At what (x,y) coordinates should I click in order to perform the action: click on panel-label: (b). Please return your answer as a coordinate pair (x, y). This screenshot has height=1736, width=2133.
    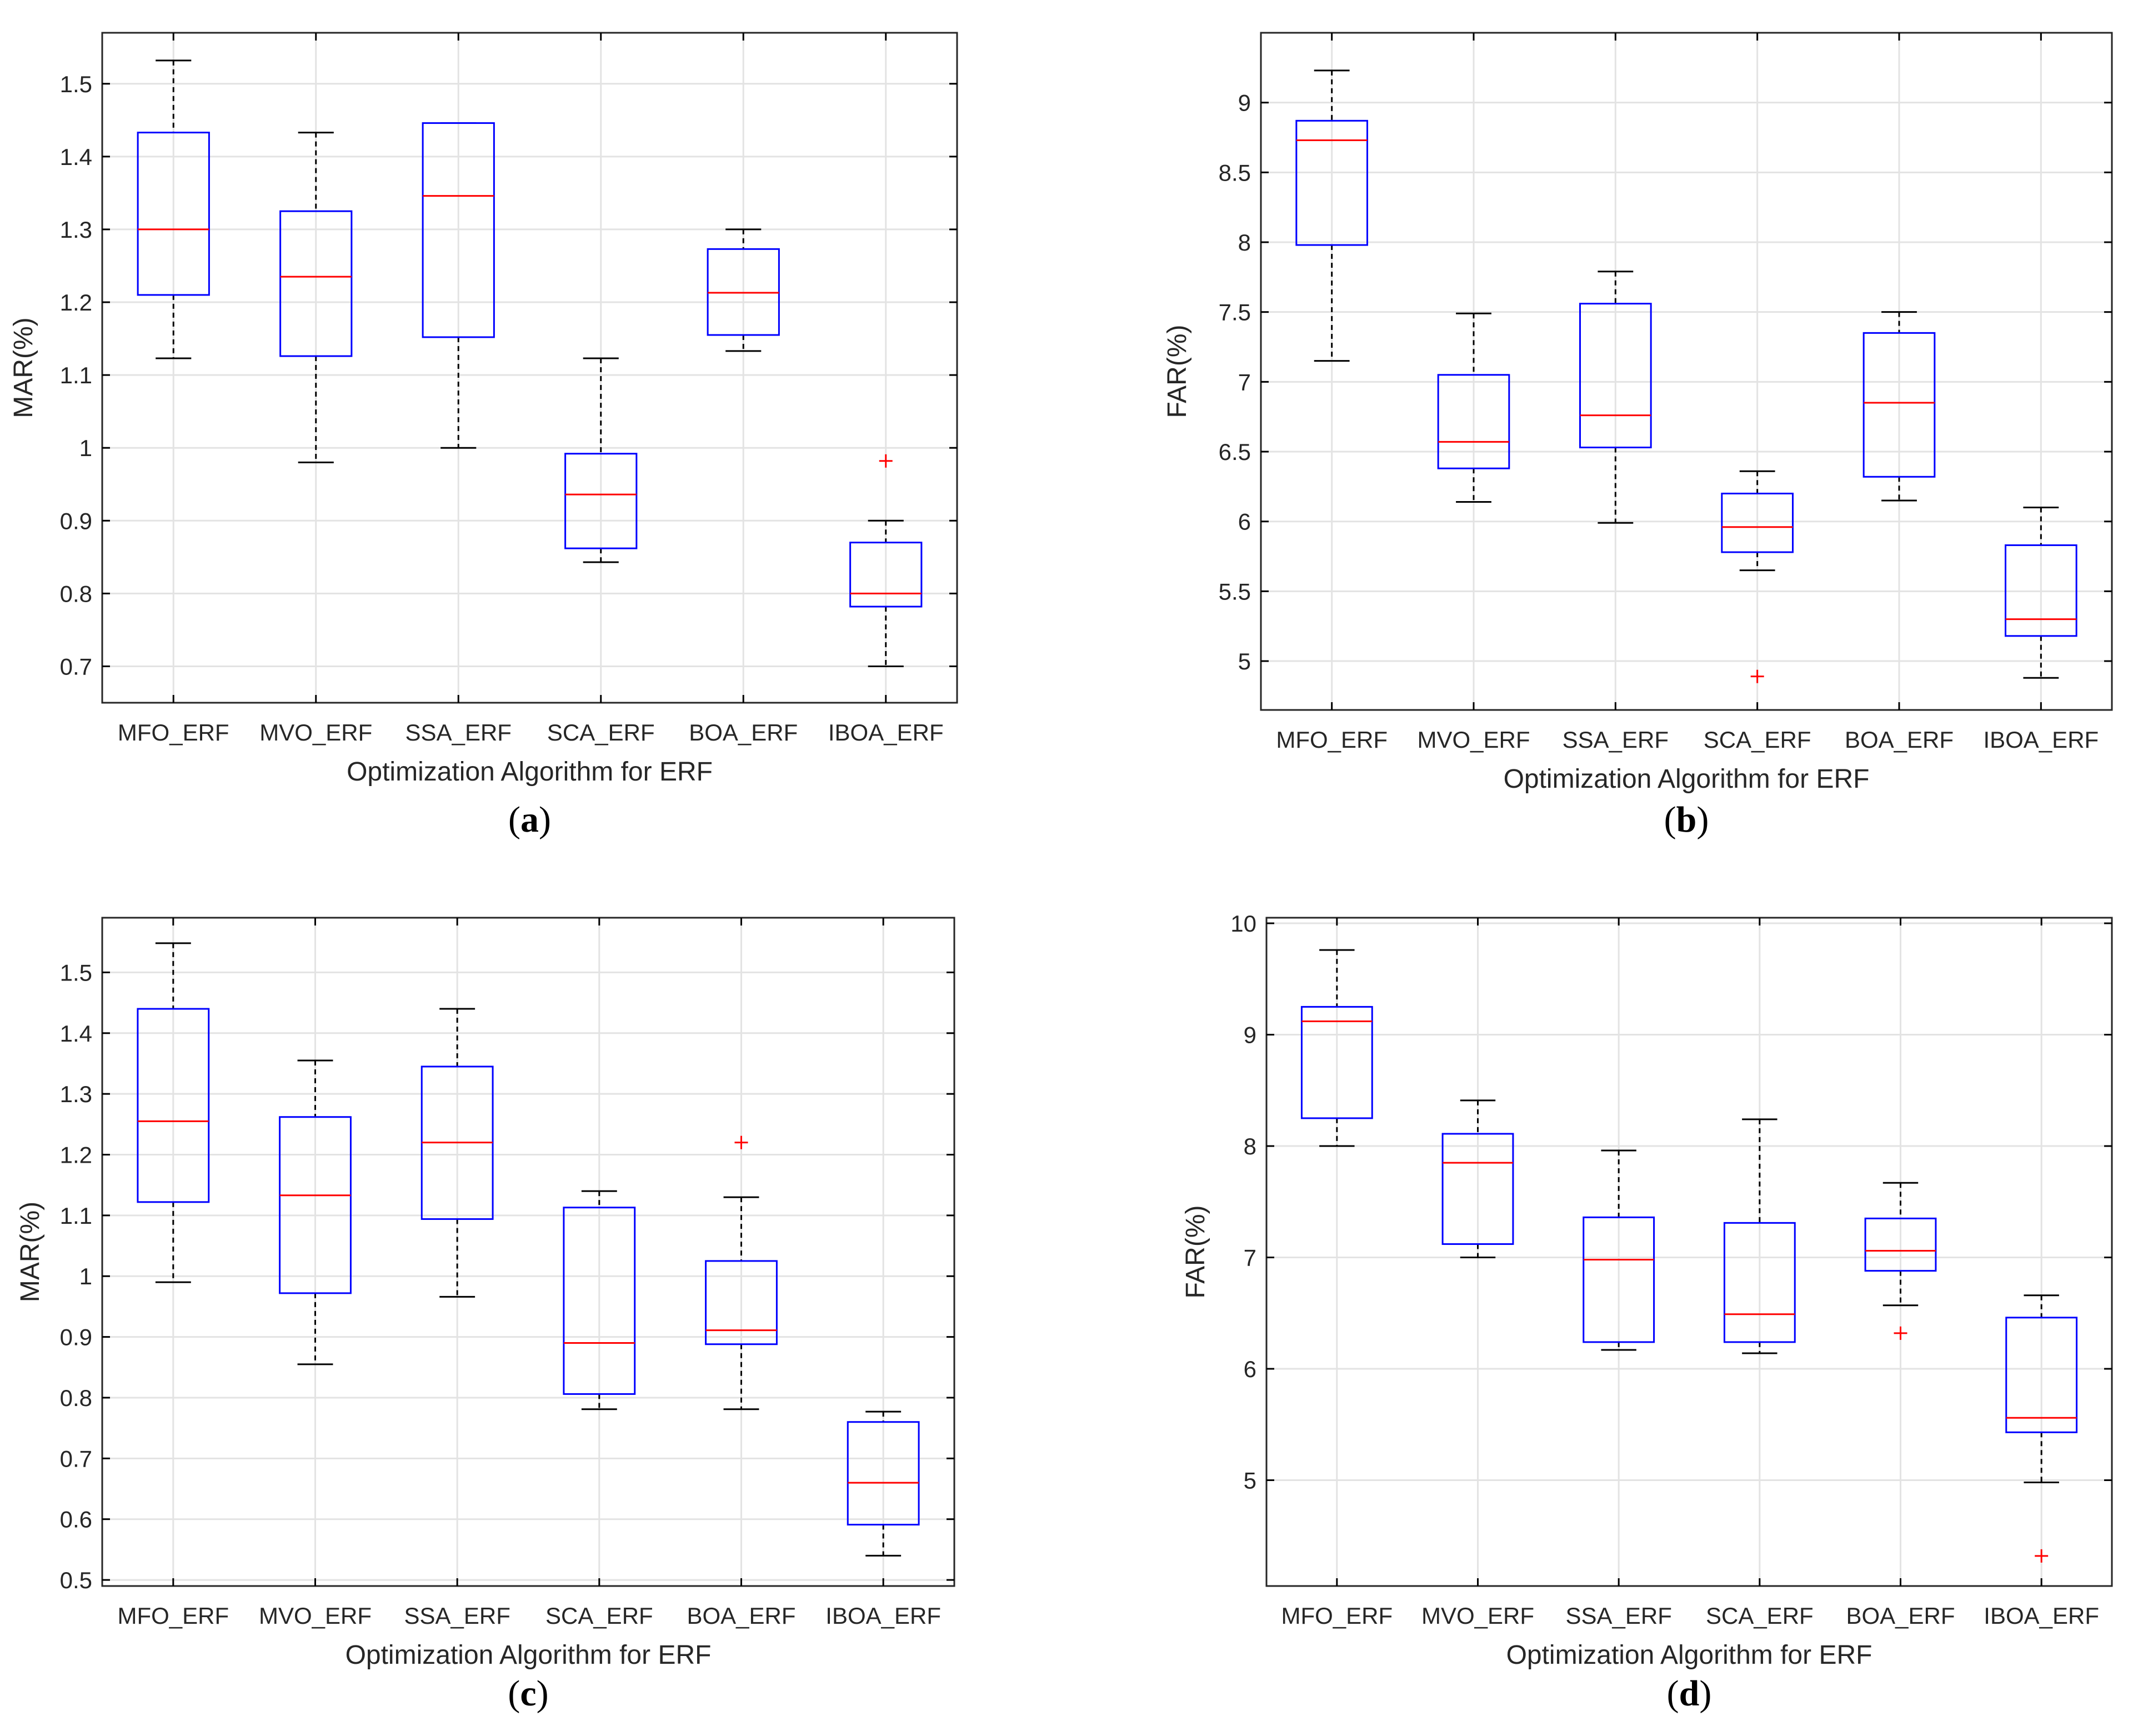
    Looking at the image, I should click on (1686, 819).